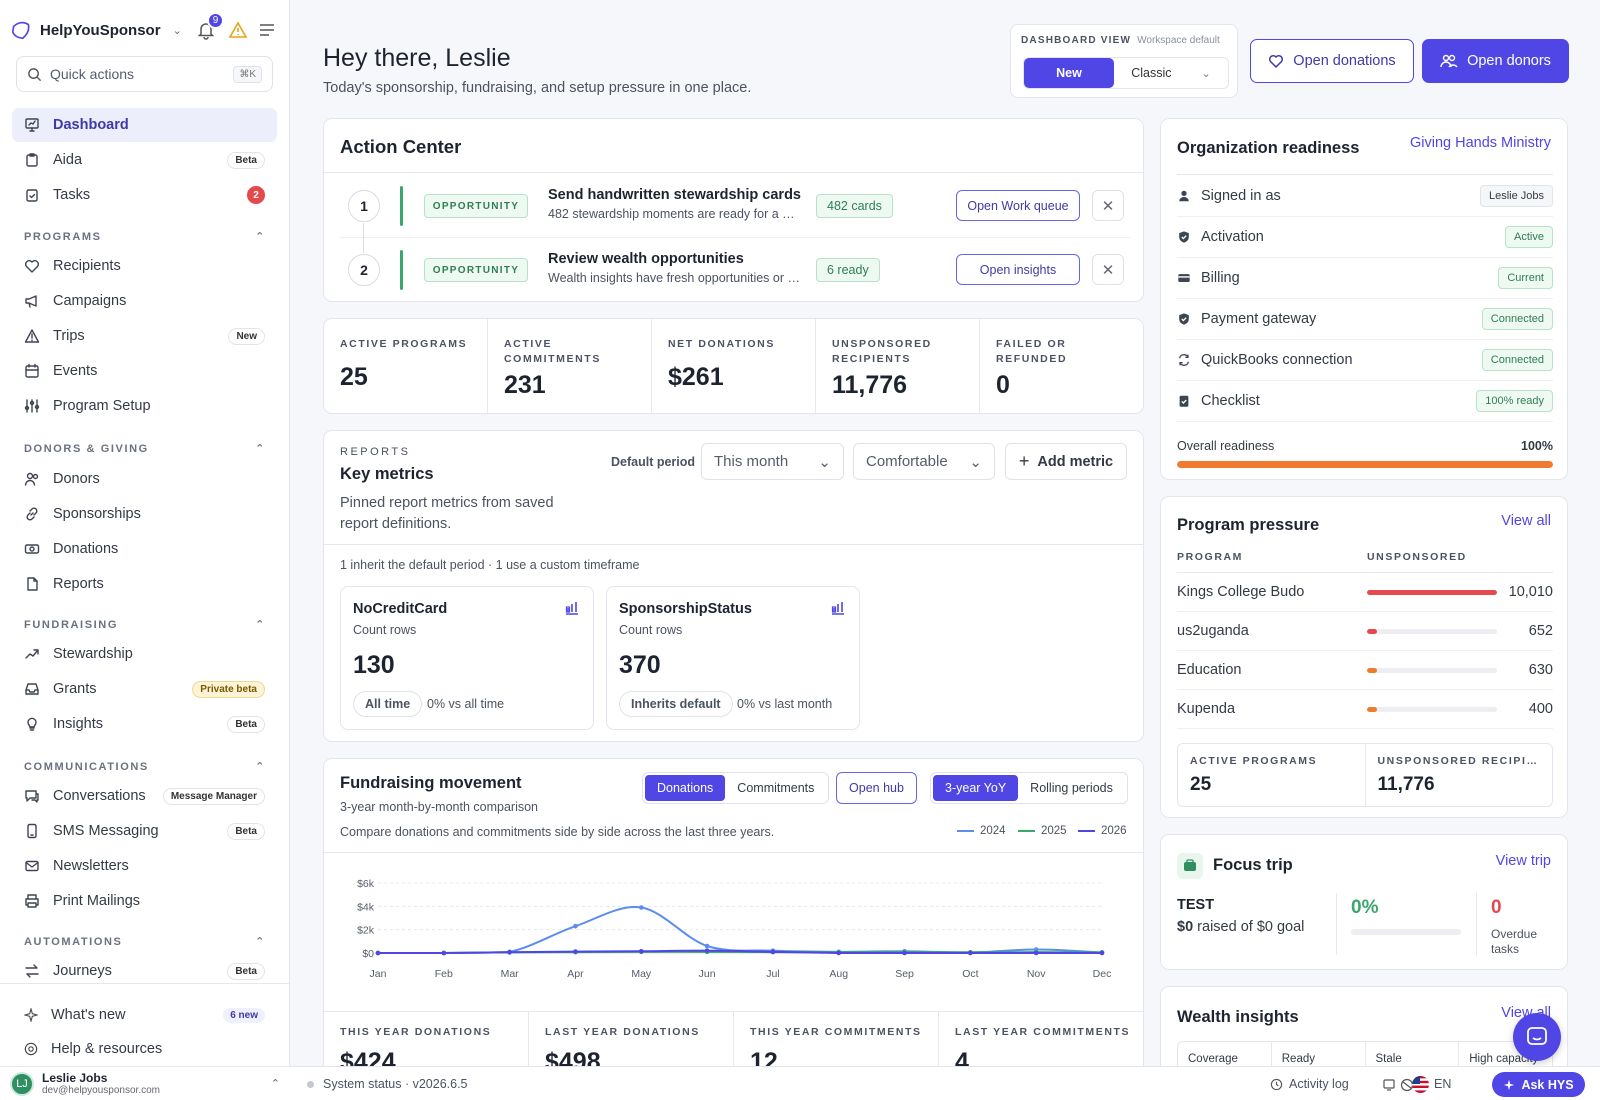 The height and width of the screenshot is (1100, 1600). Describe the element at coordinates (267, 30) in the screenshot. I see `menu-icon` at that location.